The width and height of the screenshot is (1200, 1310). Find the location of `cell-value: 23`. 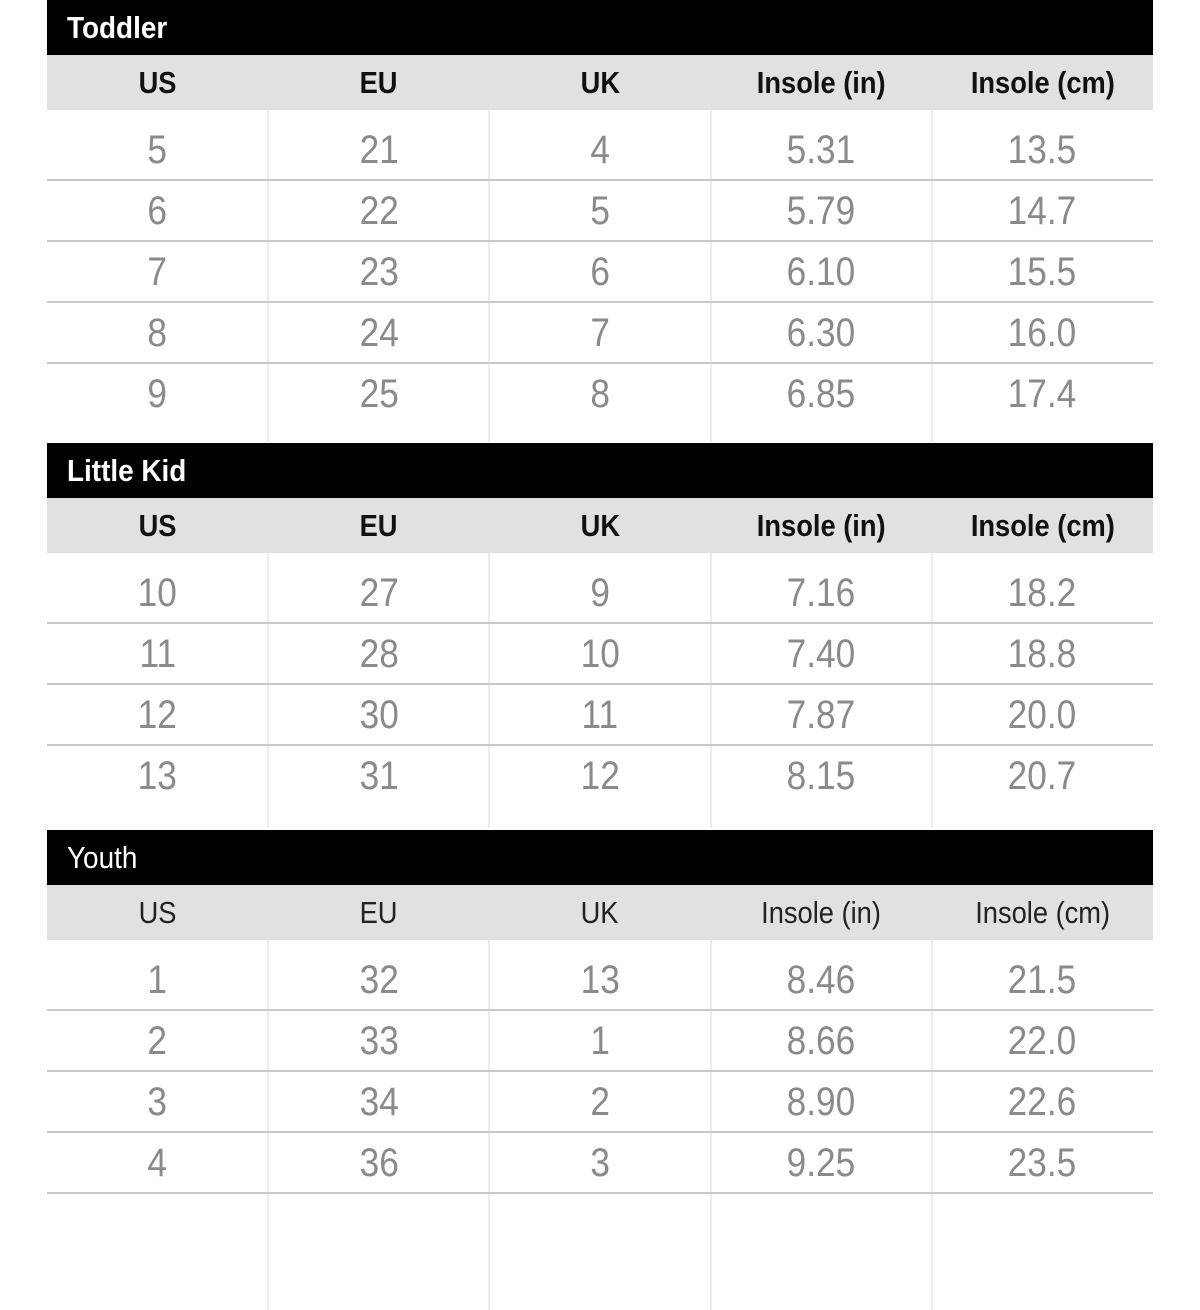

cell-value: 23 is located at coordinates (379, 272).